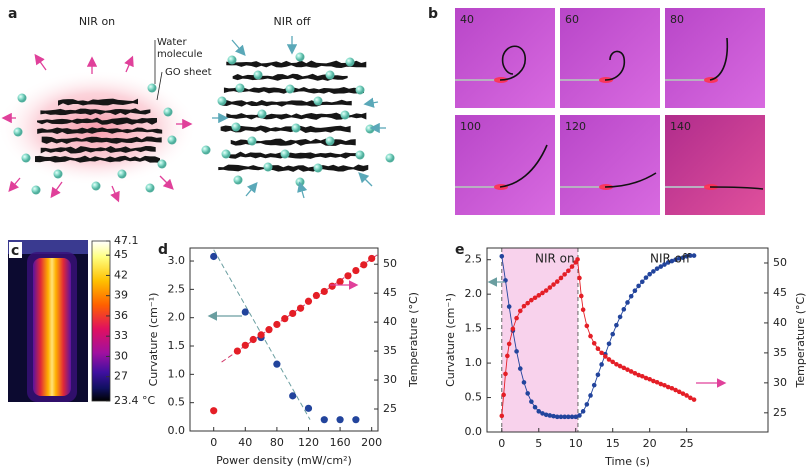  Describe the element at coordinates (505, 58) in the screenshot. I see `photo-bg` at that location.